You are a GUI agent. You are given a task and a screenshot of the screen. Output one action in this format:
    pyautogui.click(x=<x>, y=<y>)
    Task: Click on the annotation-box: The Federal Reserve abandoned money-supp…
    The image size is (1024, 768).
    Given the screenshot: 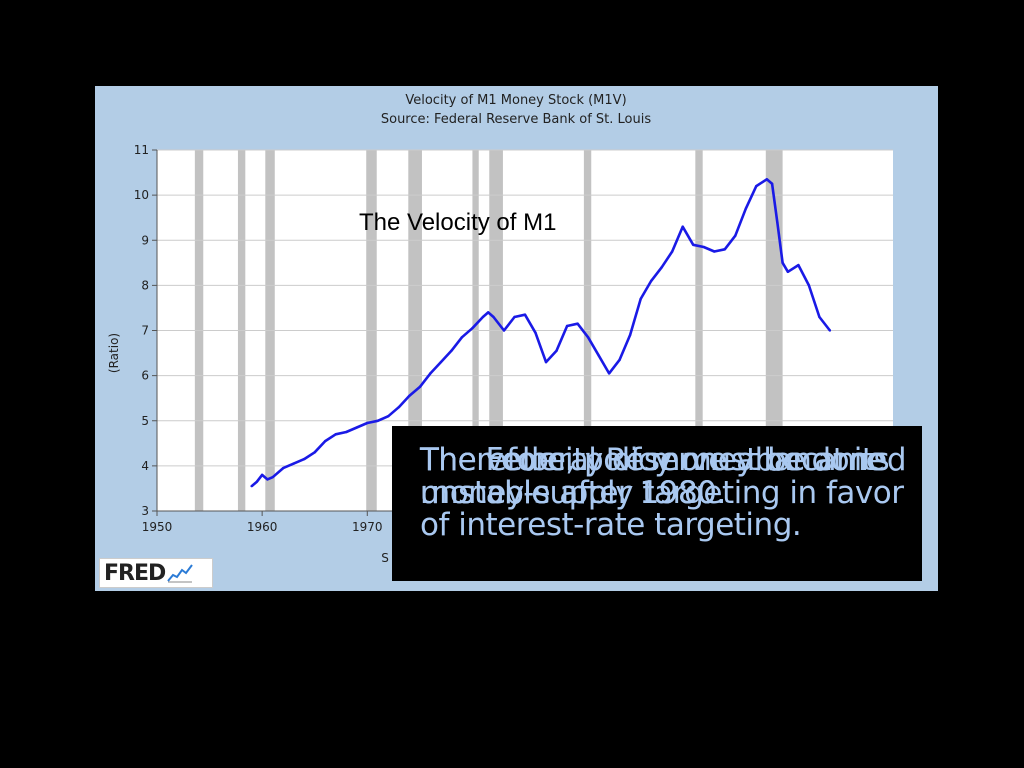 What is the action you would take?
    pyautogui.click(x=657, y=503)
    